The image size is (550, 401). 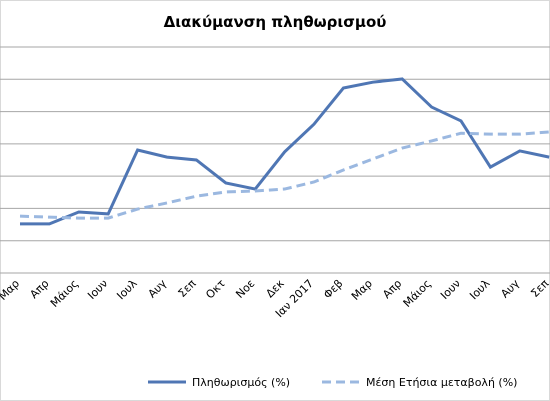 I want to click on legend-label: Μέση Ετήσια μεταβολή (%), so click(x=441, y=382).